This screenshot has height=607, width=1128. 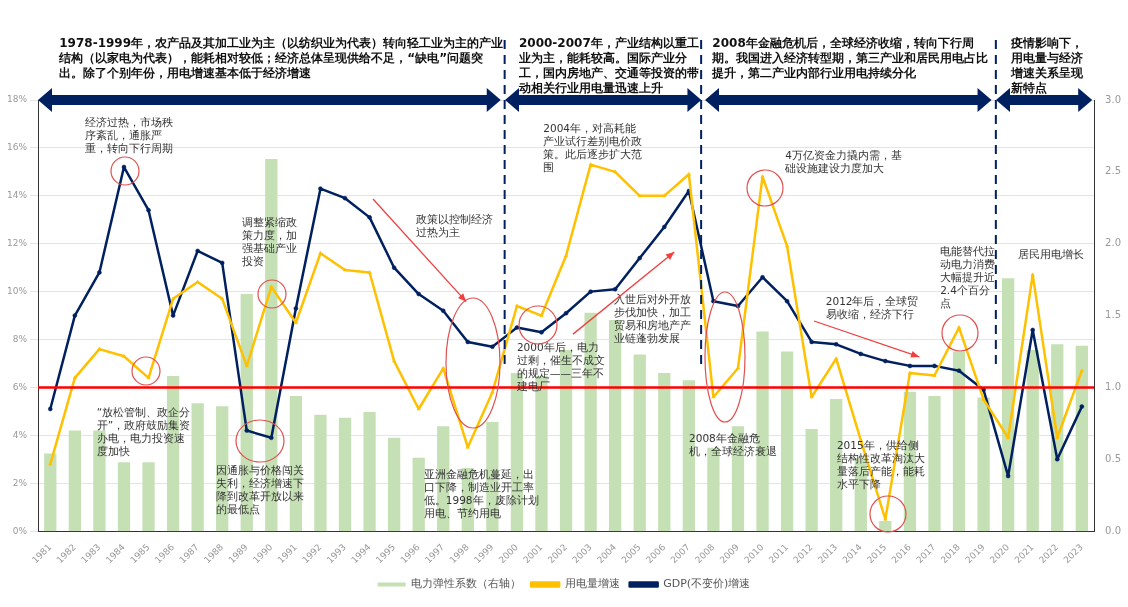 What do you see at coordinates (20, 386) in the screenshot?
I see `y-tick-label: 6%` at bounding box center [20, 386].